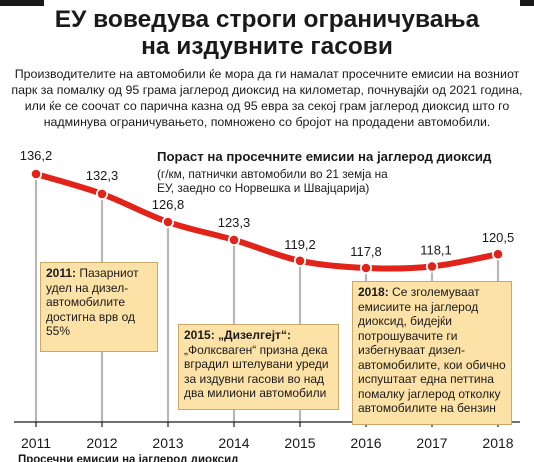  What do you see at coordinates (234, 222) in the screenshot?
I see `data-label-2014: 123,3` at bounding box center [234, 222].